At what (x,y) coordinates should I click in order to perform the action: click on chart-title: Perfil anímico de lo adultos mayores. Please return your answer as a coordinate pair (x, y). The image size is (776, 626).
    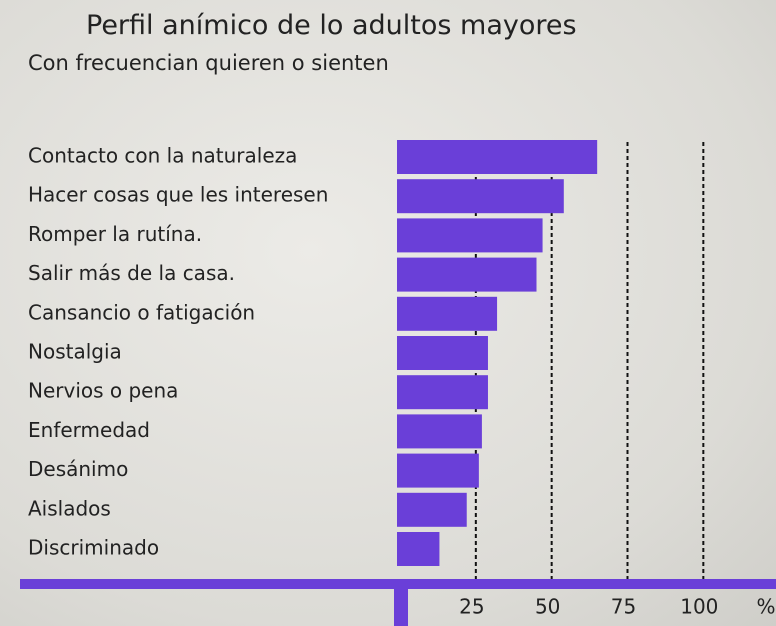
    Looking at the image, I should click on (331, 25).